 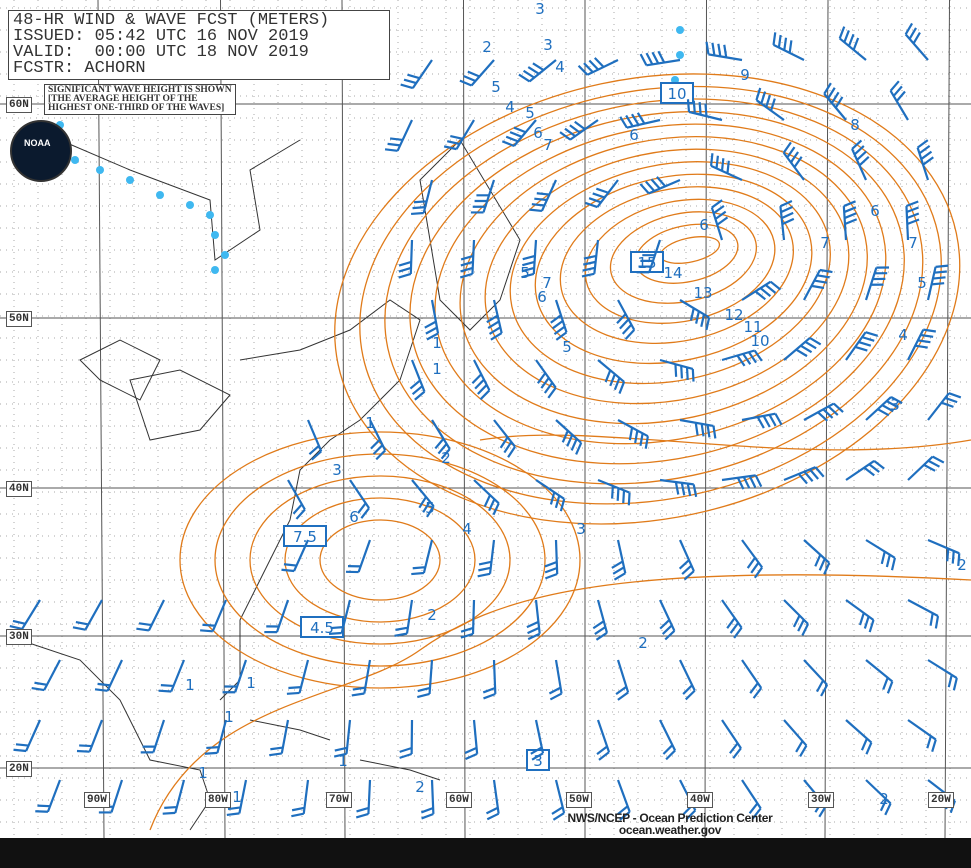 I want to click on contour-label: 5, so click(x=525, y=273).